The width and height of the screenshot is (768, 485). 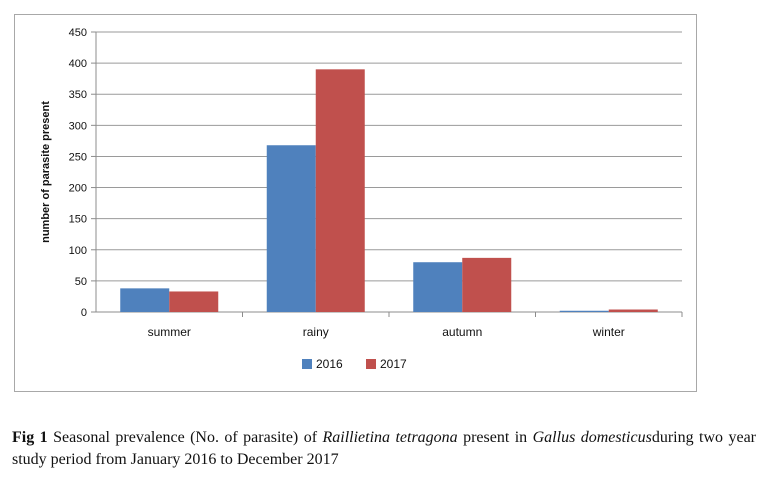 I want to click on y-tick-label: 50, so click(x=81, y=282).